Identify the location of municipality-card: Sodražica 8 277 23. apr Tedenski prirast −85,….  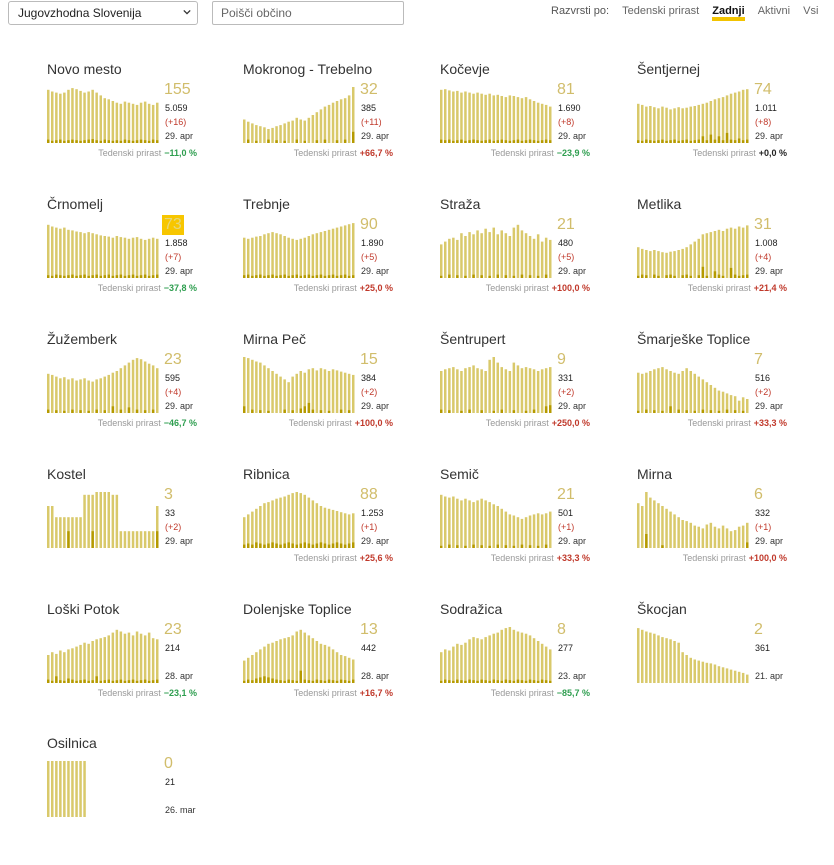
(530, 666).